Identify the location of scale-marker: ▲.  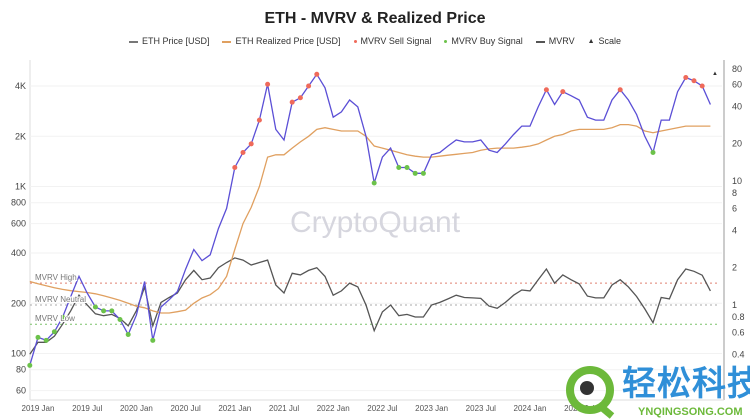
(715, 74).